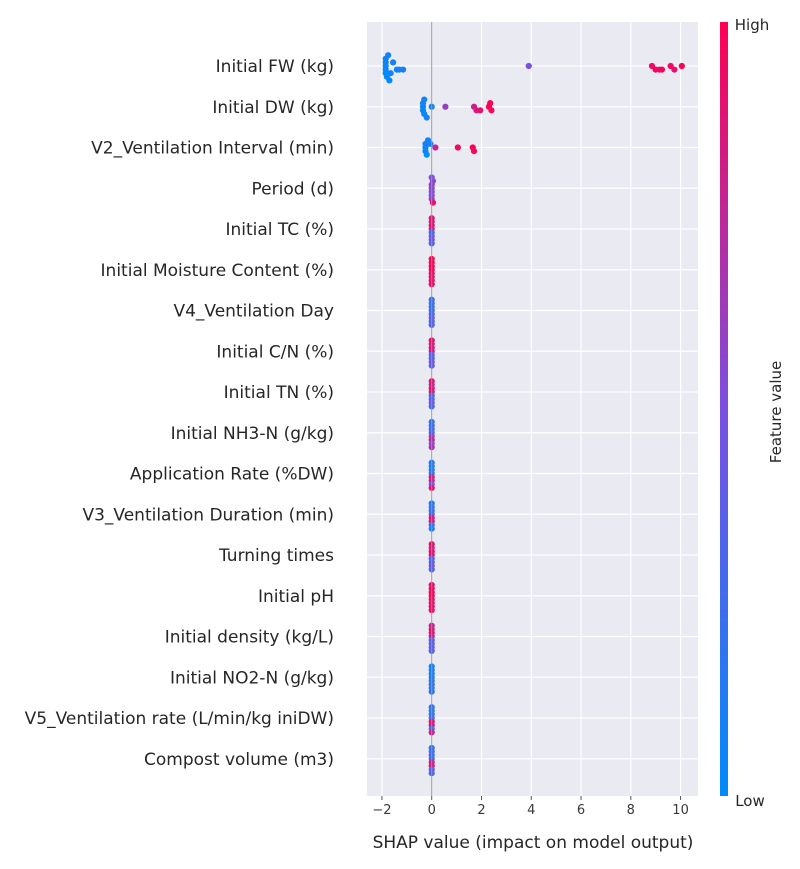  I want to click on x-ticks: −2 0 2 4 6 8 10, so click(530, 807).